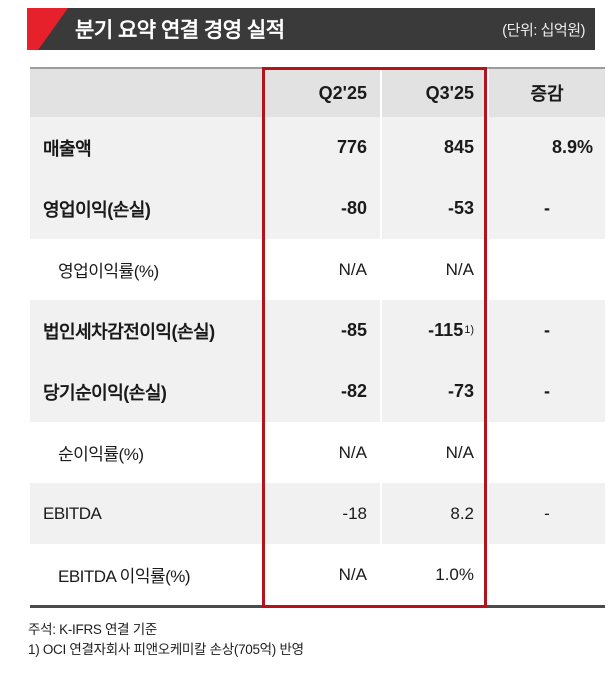 This screenshot has width=614, height=675. Describe the element at coordinates (543, 30) in the screenshot. I see `unit-label: (단위: 십억원)` at that location.